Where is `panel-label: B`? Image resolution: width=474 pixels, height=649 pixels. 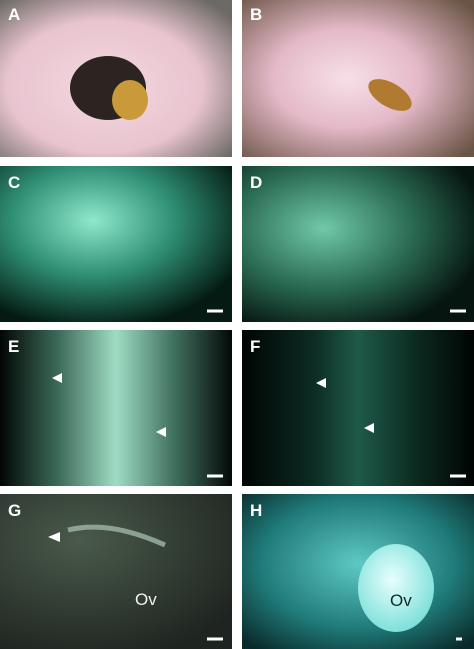 panel-label: B is located at coordinates (256, 14).